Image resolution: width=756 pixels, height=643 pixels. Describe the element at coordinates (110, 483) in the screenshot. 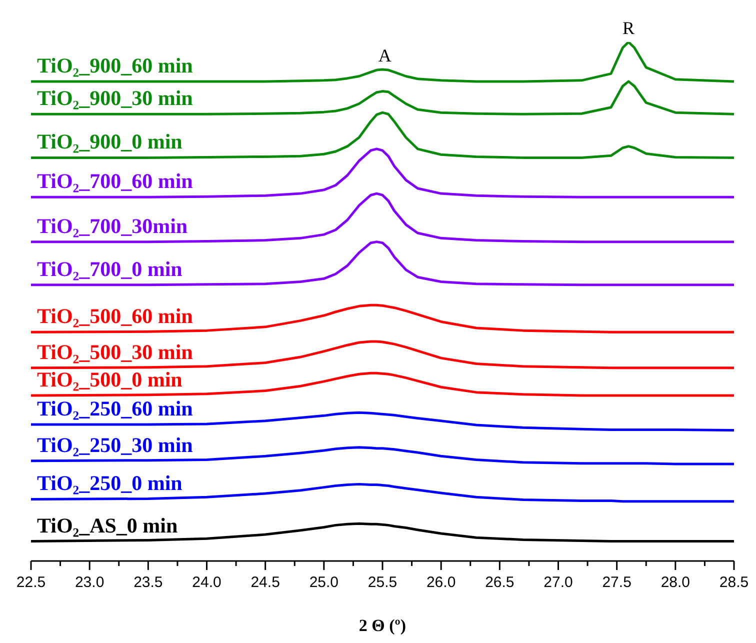

I see `series-label: TiO₂_250_0 min` at that location.